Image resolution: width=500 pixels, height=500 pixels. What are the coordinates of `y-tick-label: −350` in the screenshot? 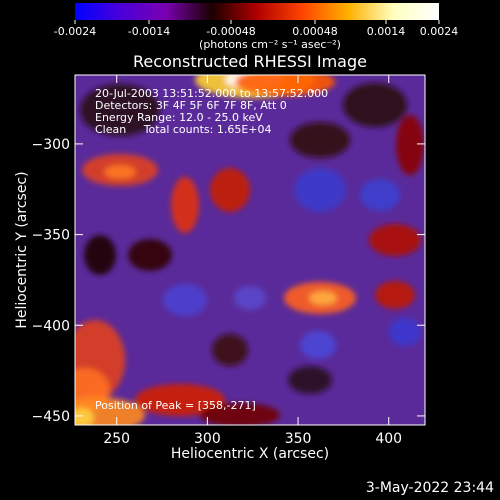 It's located at (51, 236).